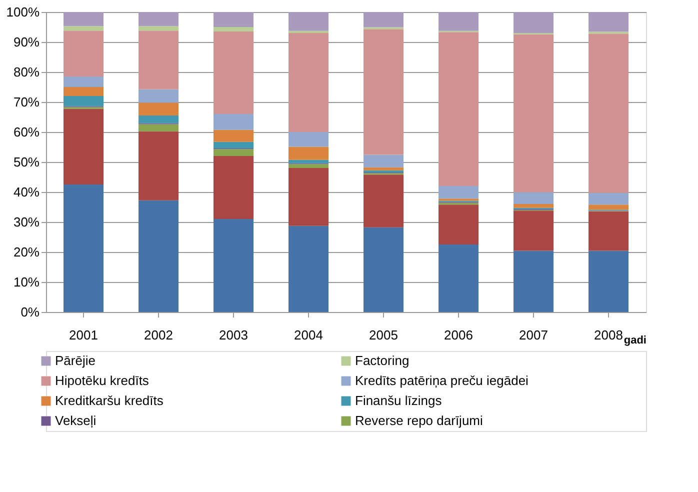 The height and width of the screenshot is (492, 698). I want to click on x-tick-label: 2003, so click(233, 335).